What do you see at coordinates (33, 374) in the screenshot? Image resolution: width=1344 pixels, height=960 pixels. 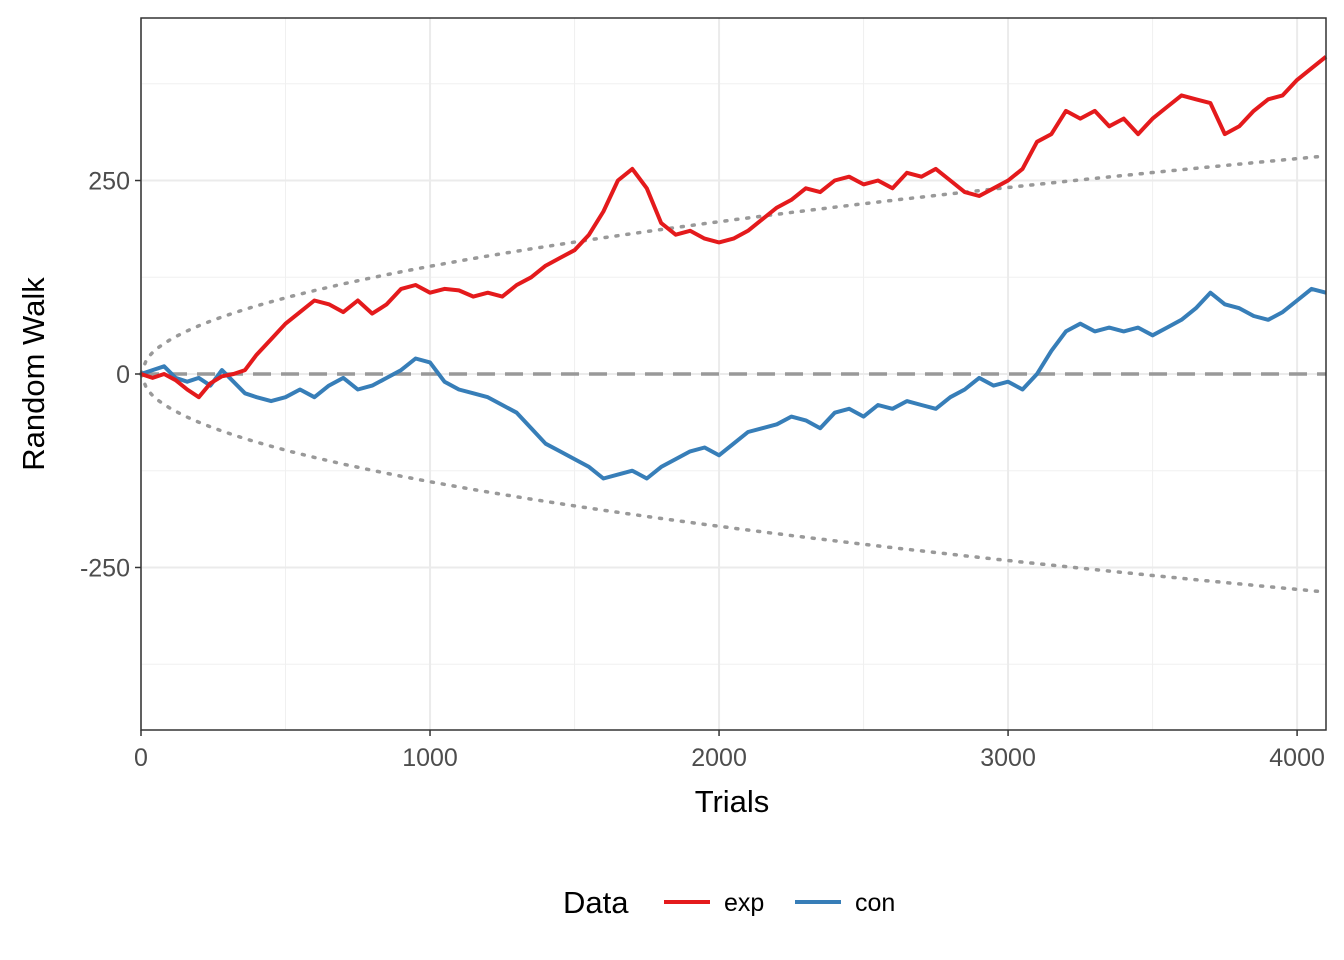 I see `y-axis-title: Random Walk` at bounding box center [33, 374].